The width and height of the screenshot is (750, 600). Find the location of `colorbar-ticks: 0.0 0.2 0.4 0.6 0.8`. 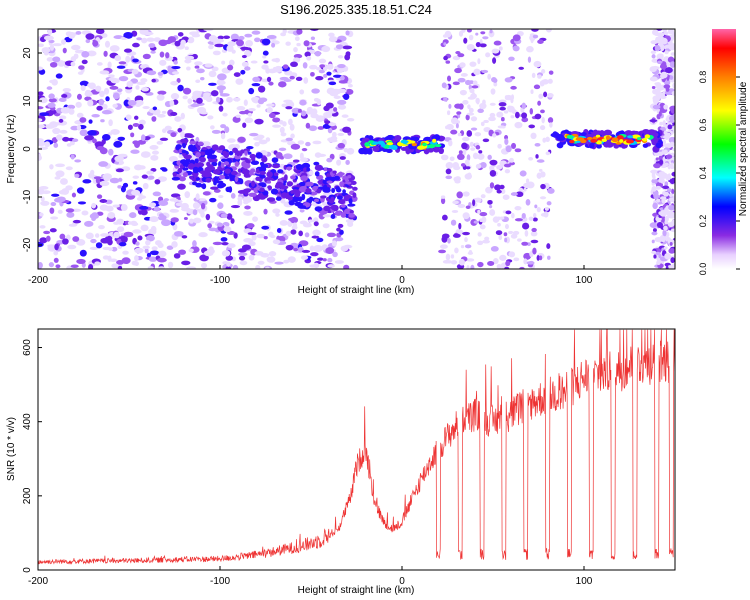

colorbar-ticks: 0.0 0.2 0.4 0.6 0.8 is located at coordinates (719, 173).